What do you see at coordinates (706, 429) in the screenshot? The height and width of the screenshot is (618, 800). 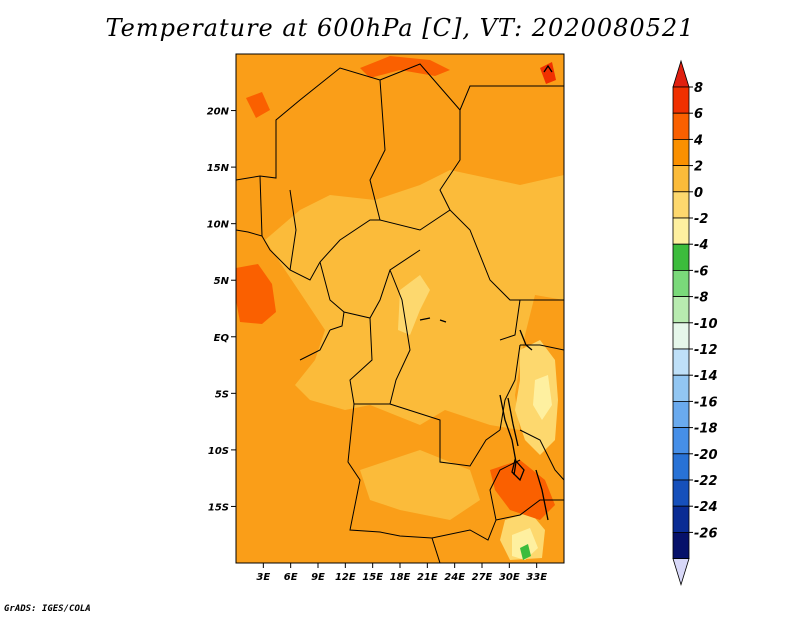 I see `colorbar-label: -18` at bounding box center [706, 429].